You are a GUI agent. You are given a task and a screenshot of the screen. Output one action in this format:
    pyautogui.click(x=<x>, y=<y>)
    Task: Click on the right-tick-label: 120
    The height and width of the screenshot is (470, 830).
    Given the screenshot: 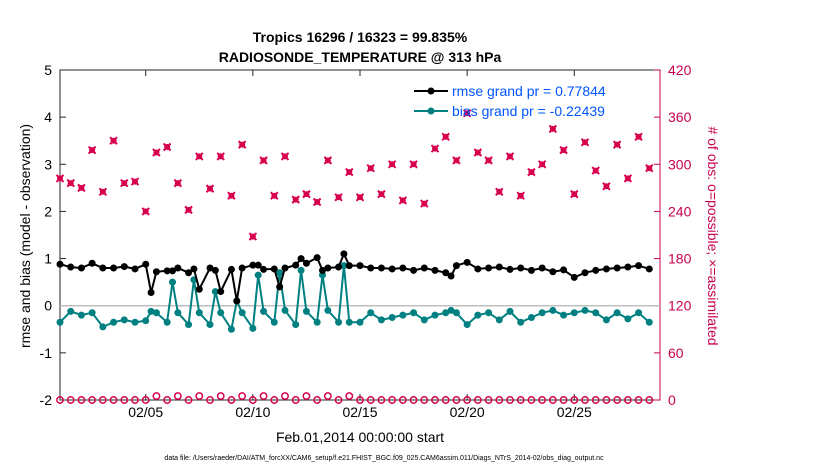 What is the action you would take?
    pyautogui.click(x=680, y=306)
    